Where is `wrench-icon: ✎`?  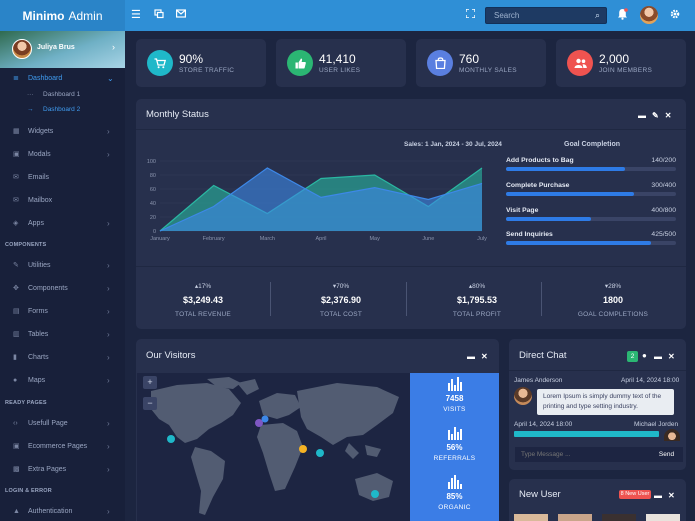 wrench-icon: ✎ is located at coordinates (658, 115).